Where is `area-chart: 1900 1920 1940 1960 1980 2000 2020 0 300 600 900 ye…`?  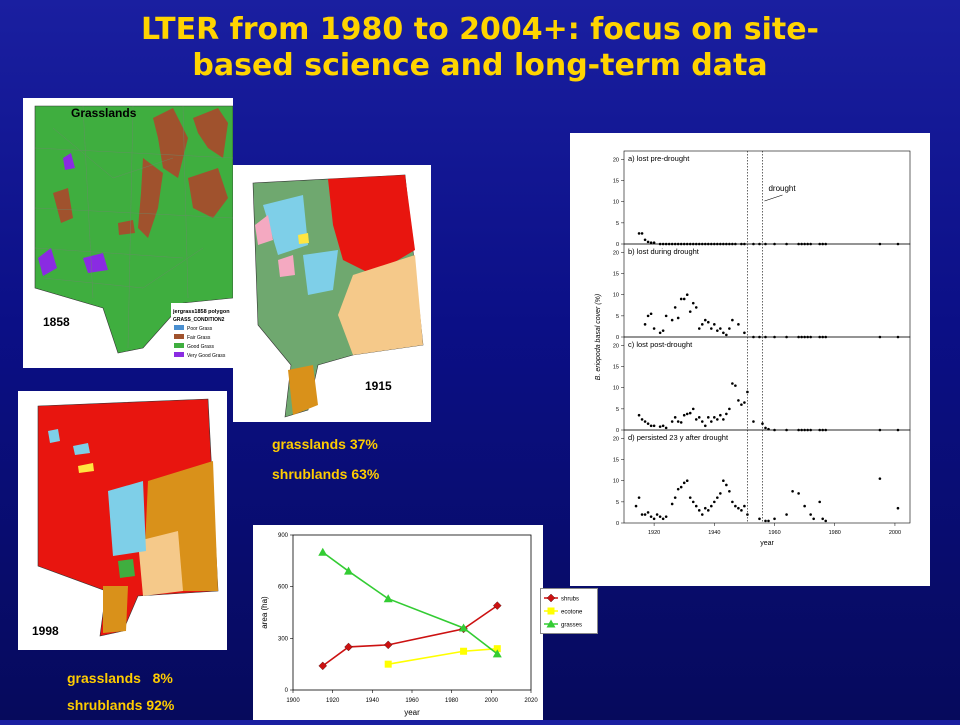
area-chart: 1900 1920 1940 1960 1980 2000 2020 0 300 600 900 ye… is located at coordinates (399, 625).